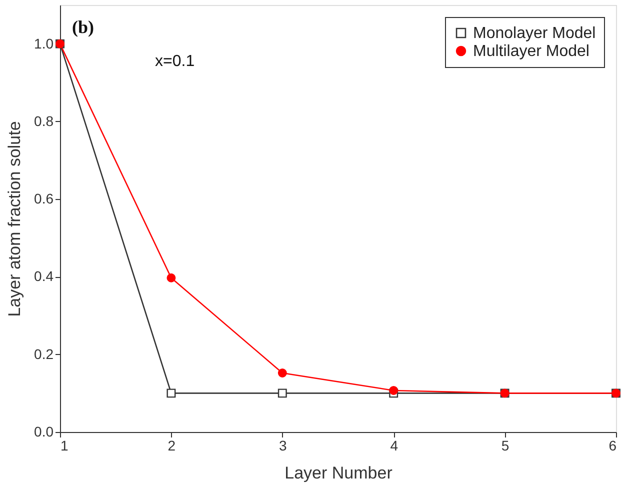 This screenshot has width=628, height=486. What do you see at coordinates (531, 51) in the screenshot?
I see `legend-label: Multilayer Model` at bounding box center [531, 51].